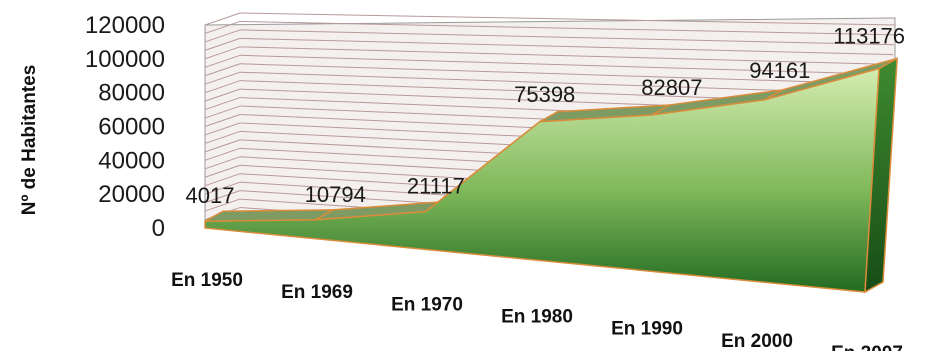 Image resolution: width=931 pixels, height=351 pixels. I want to click on y-axis-label: Nº de Habitantes, so click(29, 140).